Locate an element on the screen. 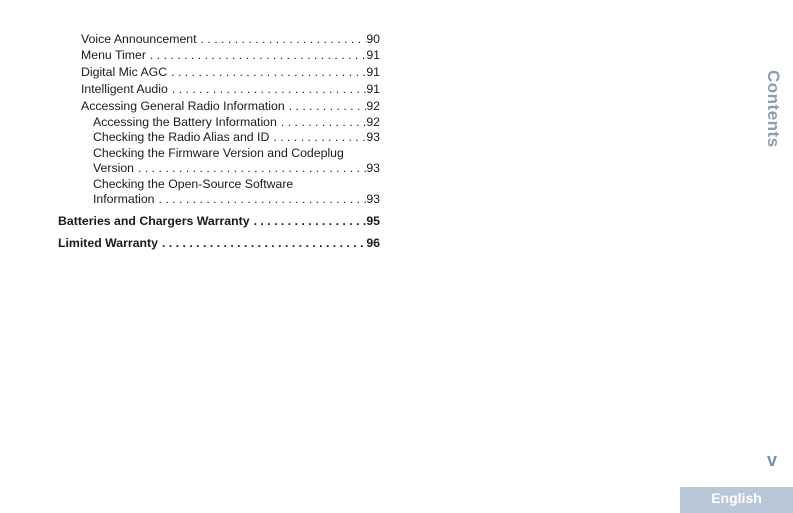  toc-entry-limited-warranty: Limited Warranty 96 is located at coordinates (219, 243).